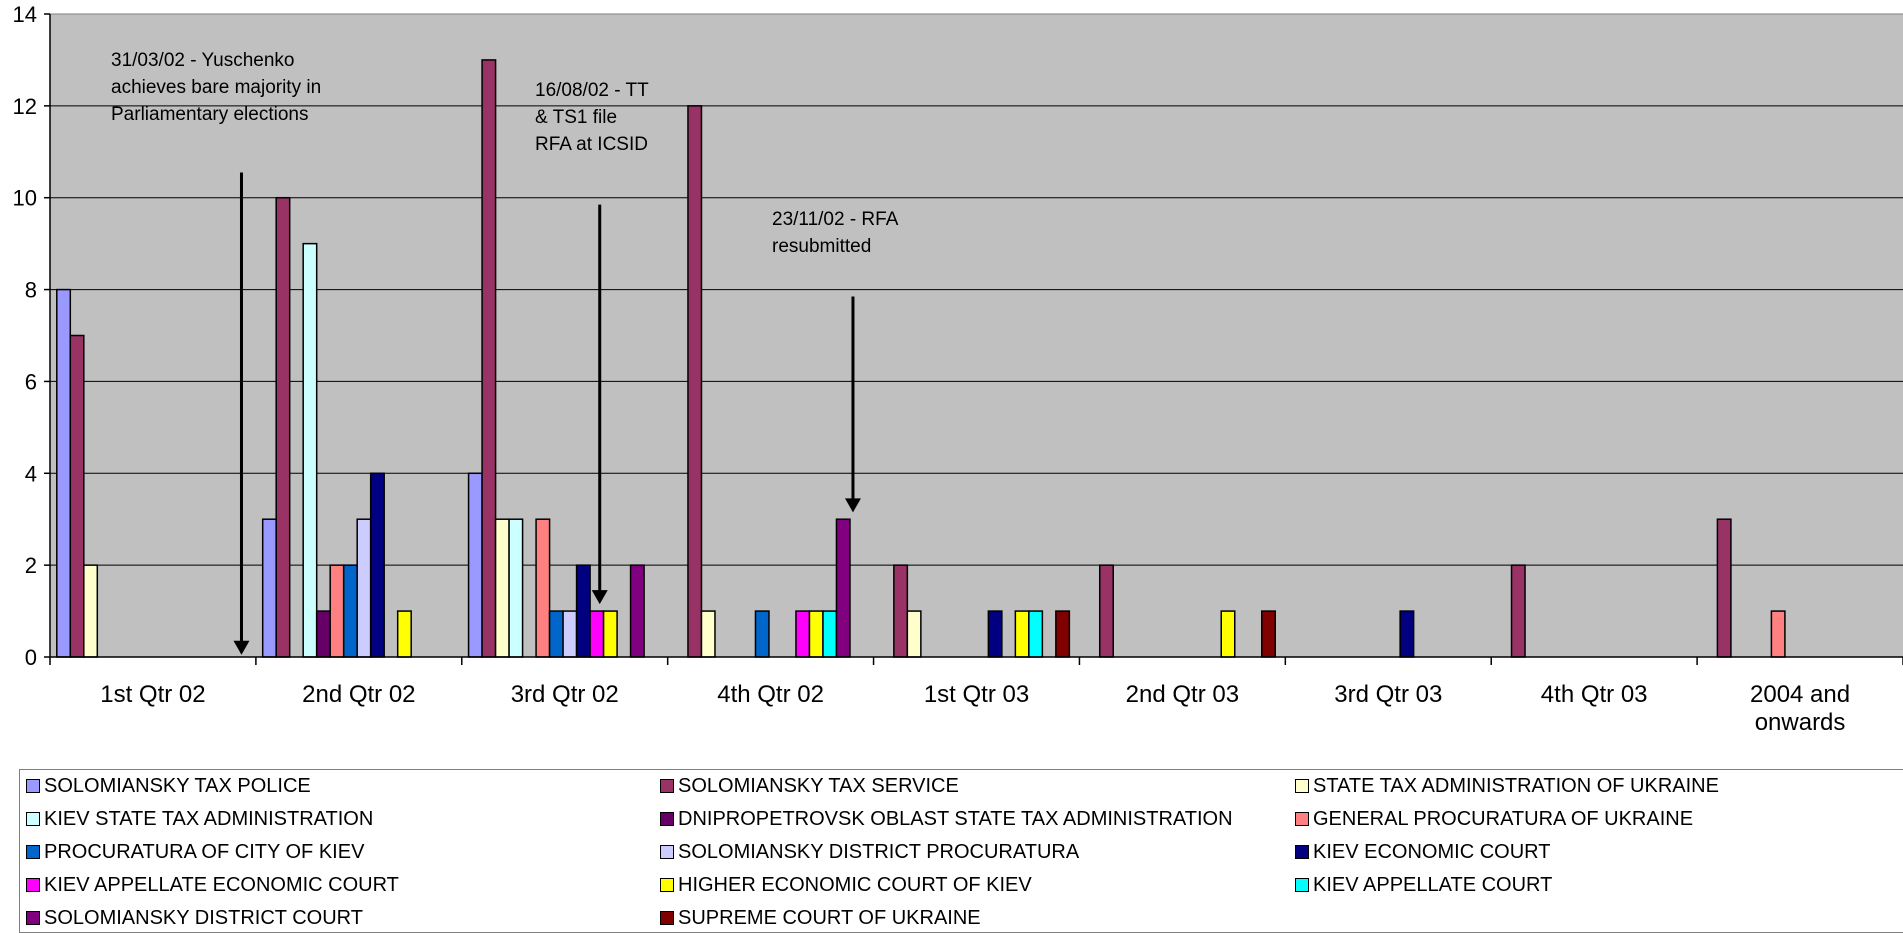 This screenshot has width=1903, height=933. I want to click on y-tick-label: 2, so click(31, 565).